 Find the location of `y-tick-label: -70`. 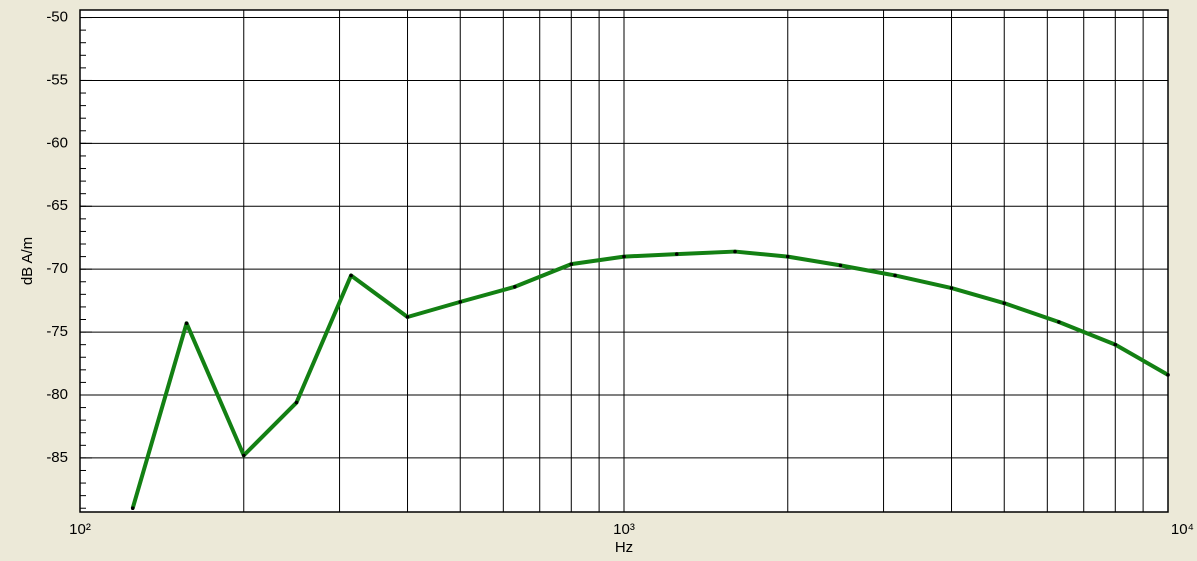

y-tick-label: -70 is located at coordinates (57, 268).